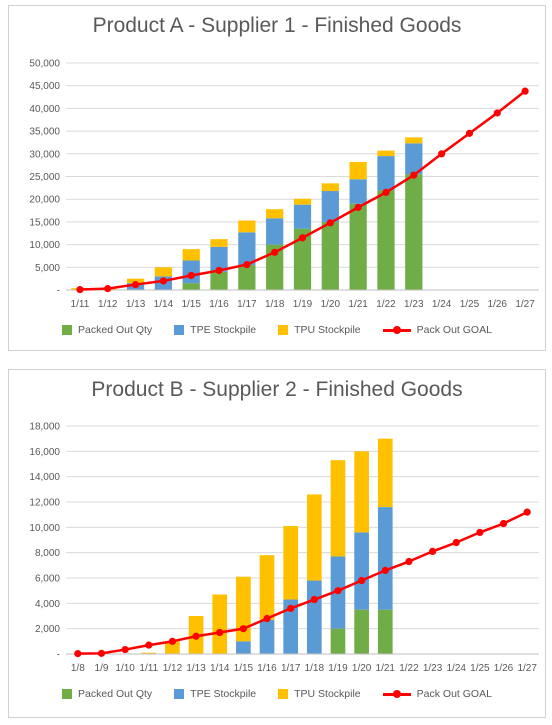 The height and width of the screenshot is (725, 552). I want to click on x-tick-label: 1/19, so click(303, 304).